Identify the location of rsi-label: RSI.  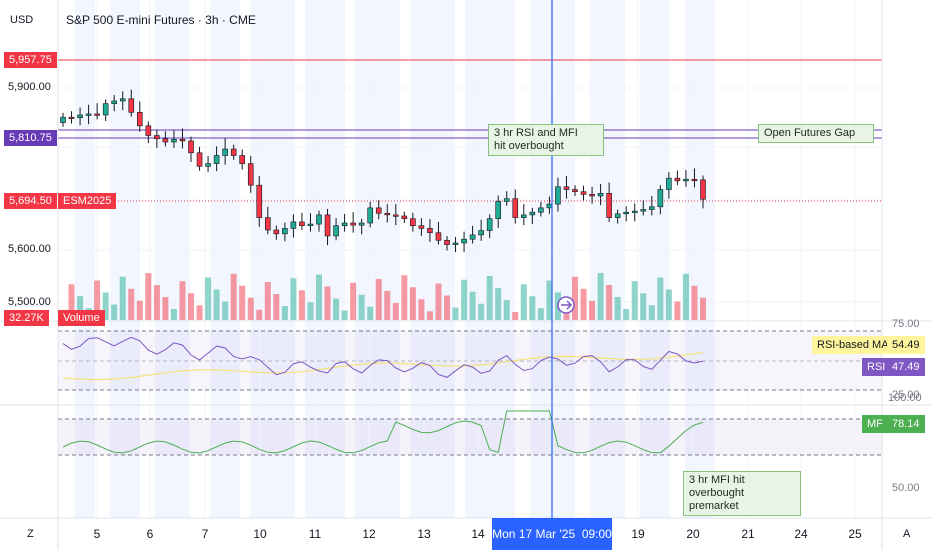
(876, 367).